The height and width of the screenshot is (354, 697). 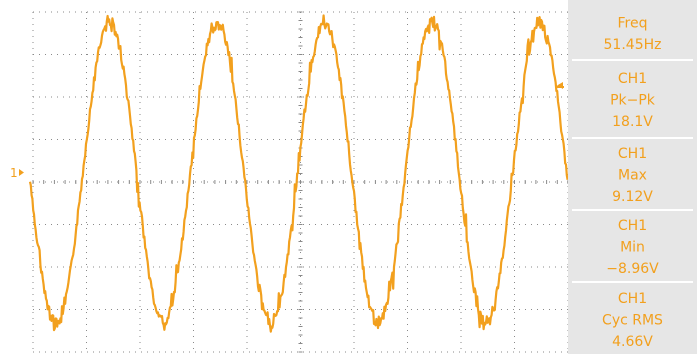 I want to click on measurement-box: CH1 Max 9.12V, so click(x=632, y=171).